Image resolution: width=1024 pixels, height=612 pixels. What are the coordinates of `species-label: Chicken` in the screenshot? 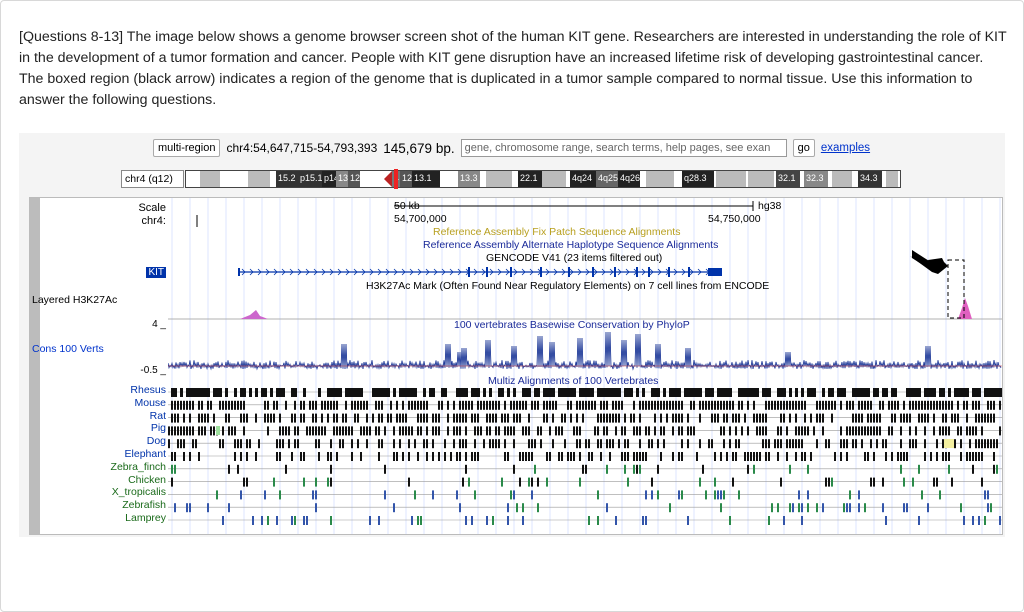 It's located at (147, 479).